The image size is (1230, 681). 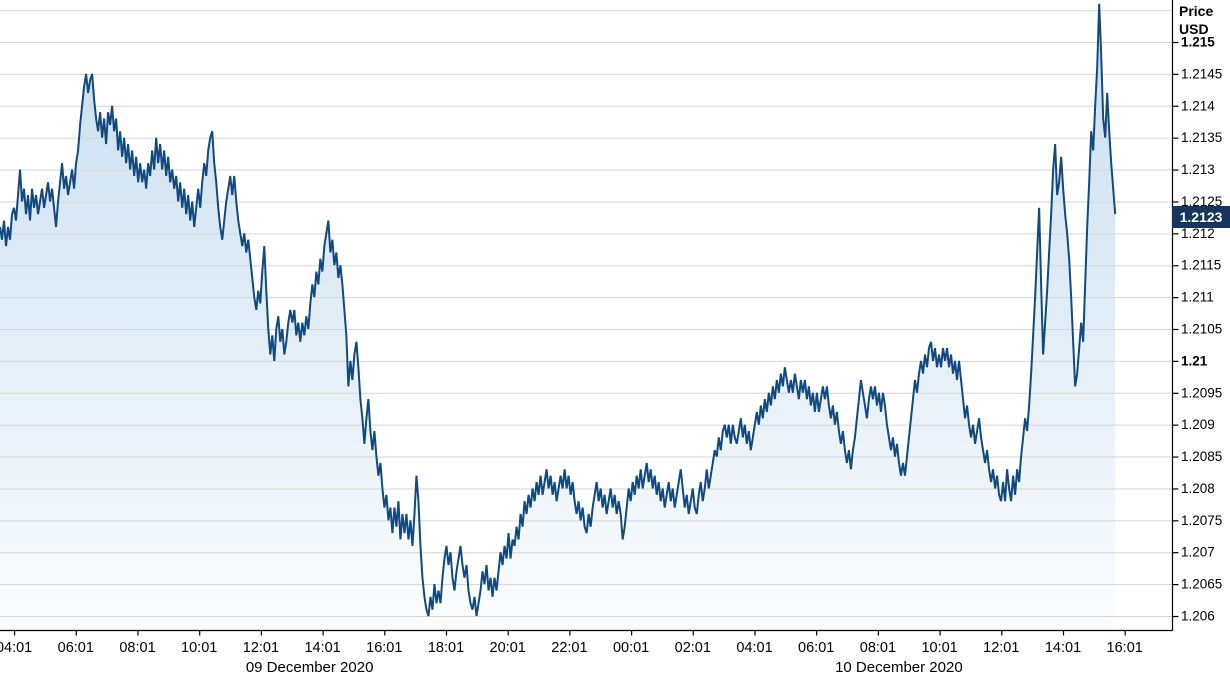 I want to click on current-price-badge: 1.2123, so click(x=1201, y=217).